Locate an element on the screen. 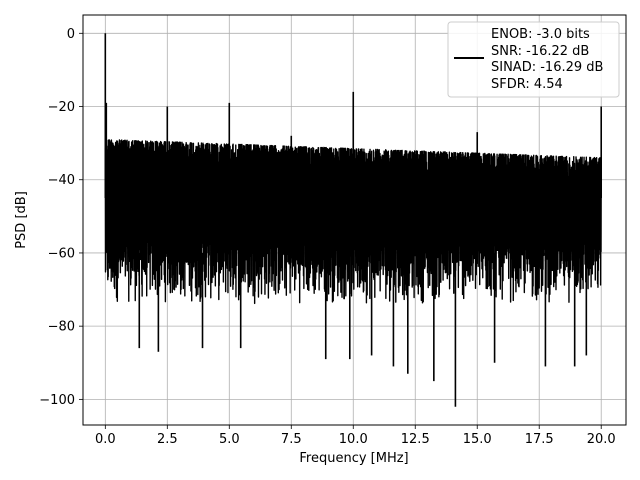  y-tick-label: −100 is located at coordinates (57, 400).